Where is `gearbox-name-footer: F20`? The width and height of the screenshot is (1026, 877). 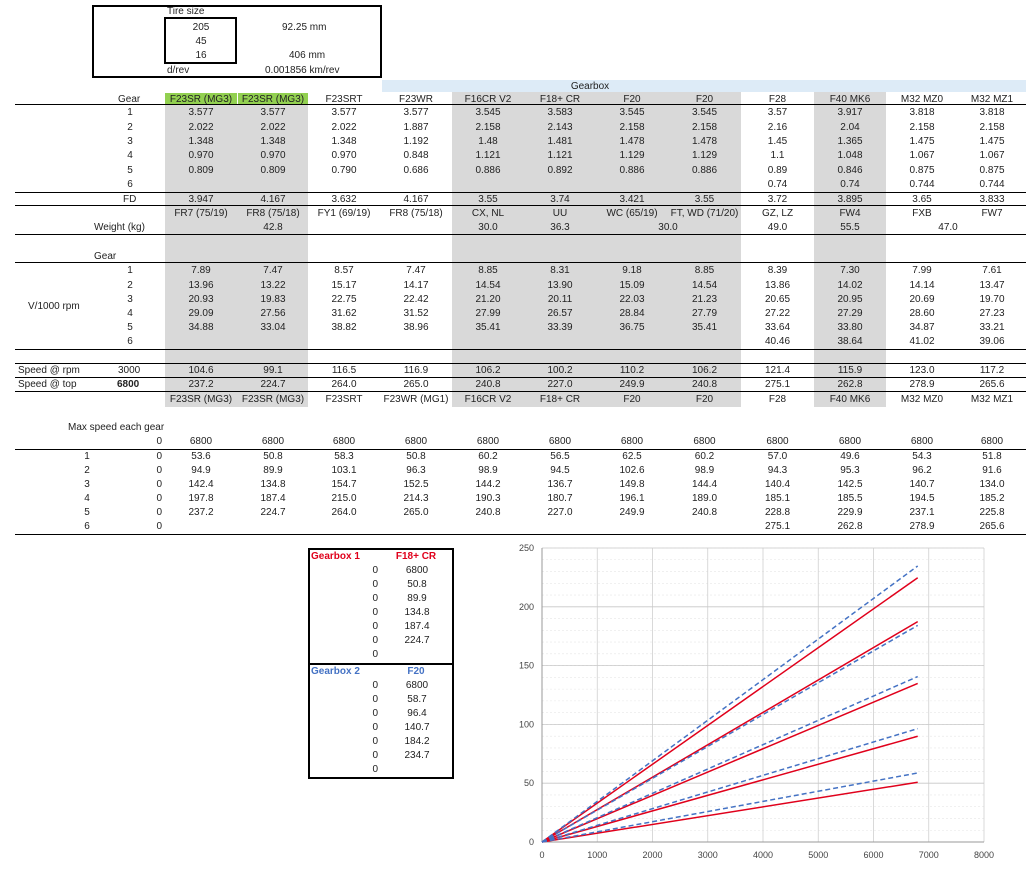
gearbox-name-footer: F20 is located at coordinates (632, 399).